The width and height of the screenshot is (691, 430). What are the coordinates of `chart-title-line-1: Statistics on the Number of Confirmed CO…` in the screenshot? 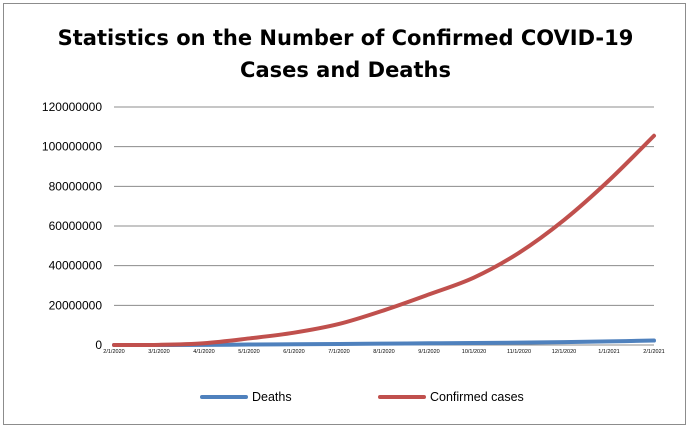 It's located at (345, 38).